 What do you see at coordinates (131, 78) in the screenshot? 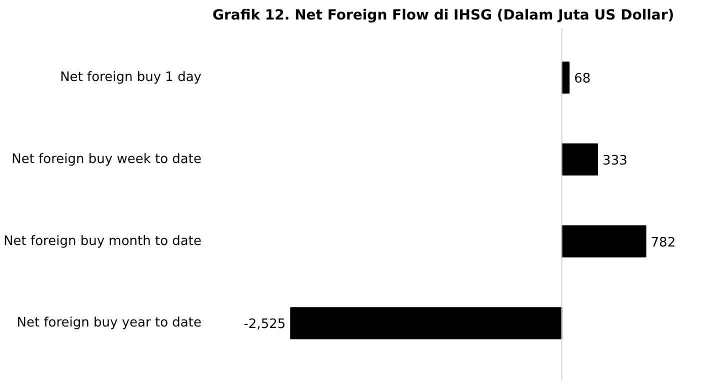
I see `y-tick-label: Net foreign buy 1 day` at bounding box center [131, 78].